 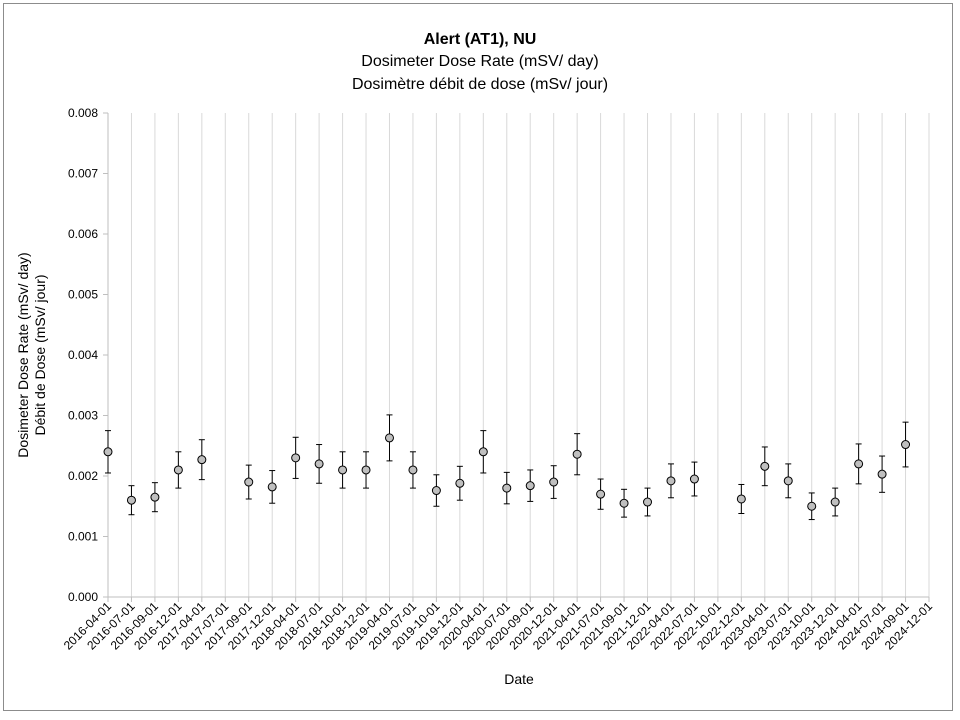 I want to click on y-tick-label: 0.000, so click(x=83, y=597).